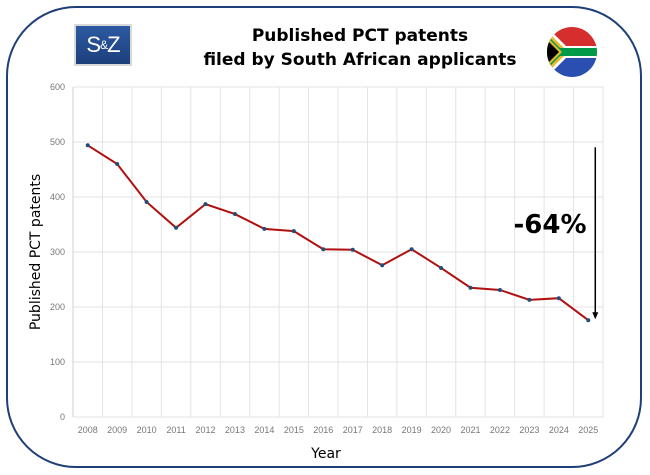 This screenshot has width=650, height=475. What do you see at coordinates (441, 430) in the screenshot?
I see `x-tick-label: 2020` at bounding box center [441, 430].